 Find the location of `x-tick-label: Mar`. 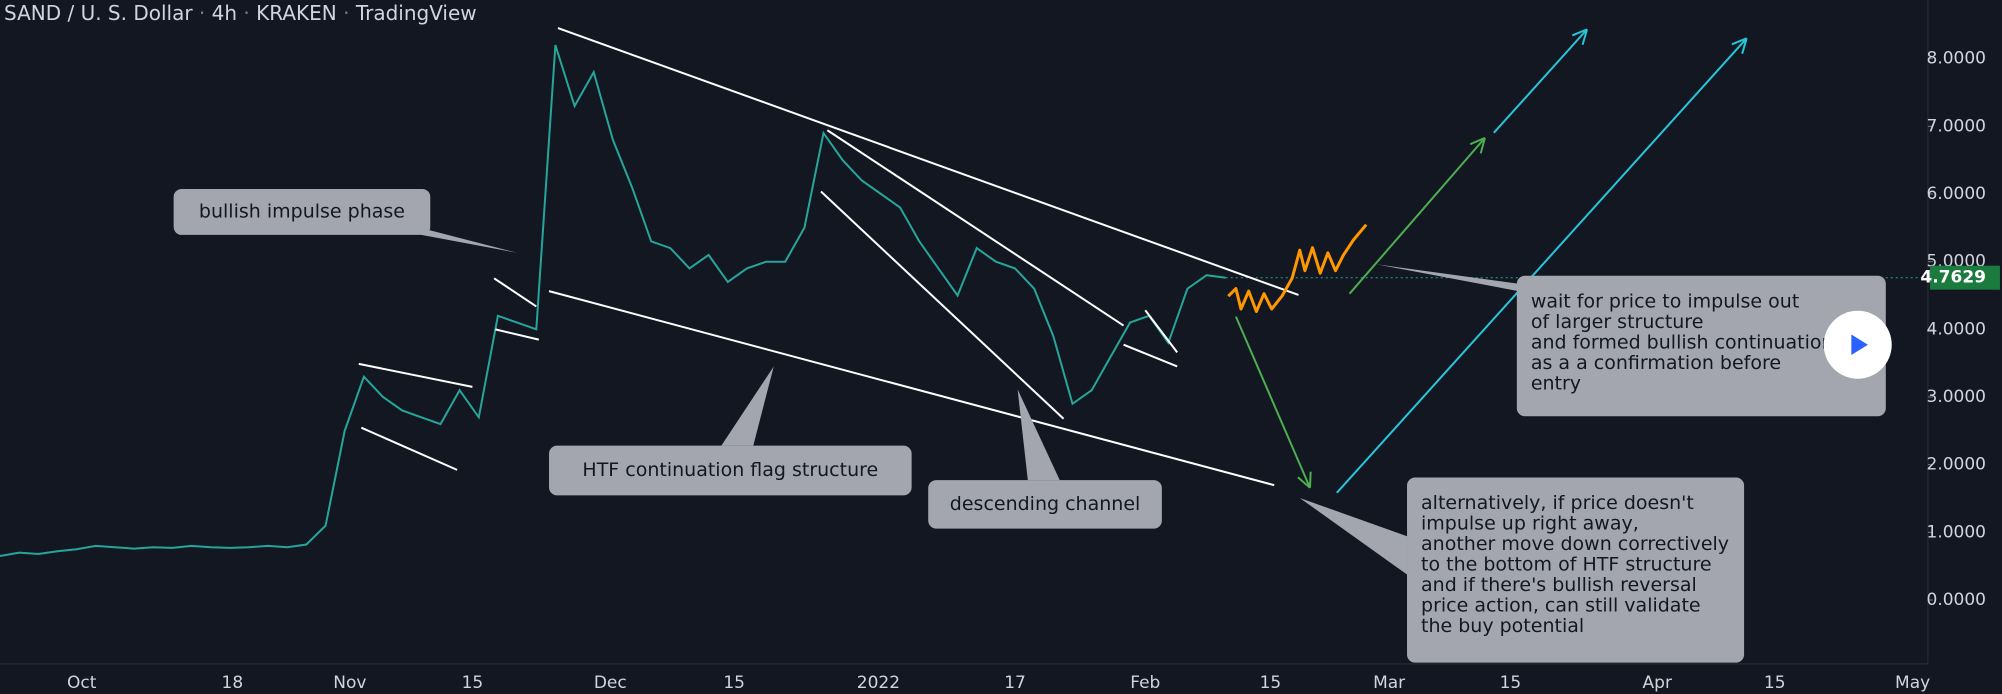

x-tick-label: Mar is located at coordinates (1389, 683).